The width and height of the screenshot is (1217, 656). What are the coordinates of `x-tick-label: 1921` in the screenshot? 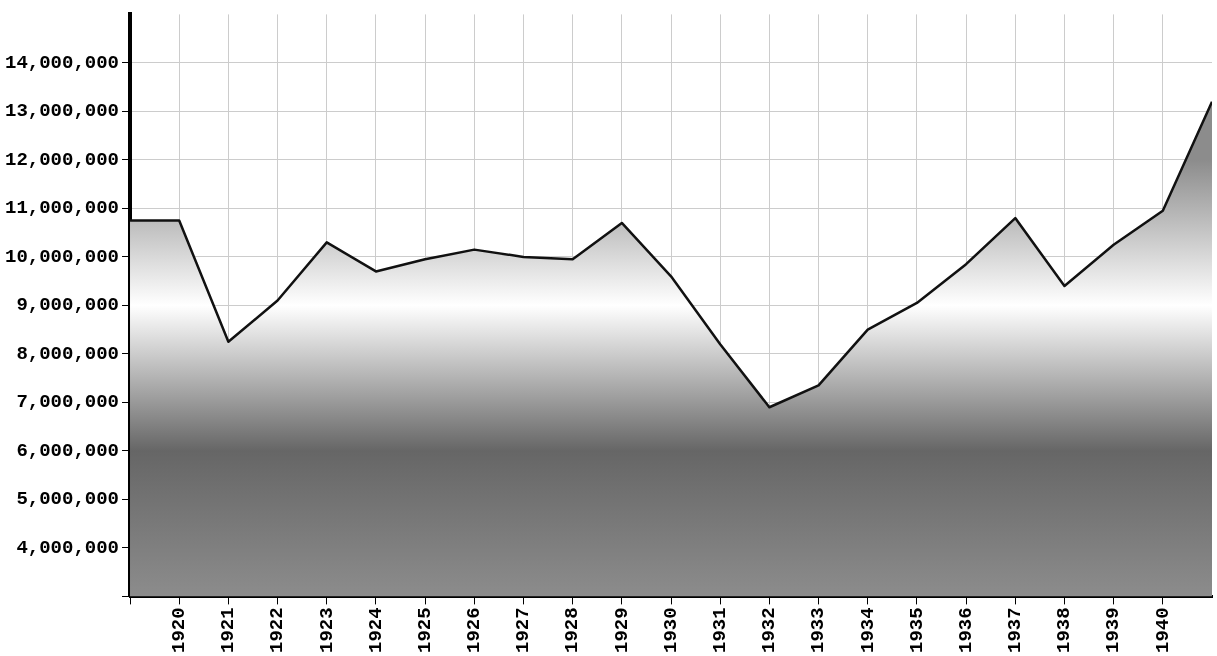 It's located at (228, 630).